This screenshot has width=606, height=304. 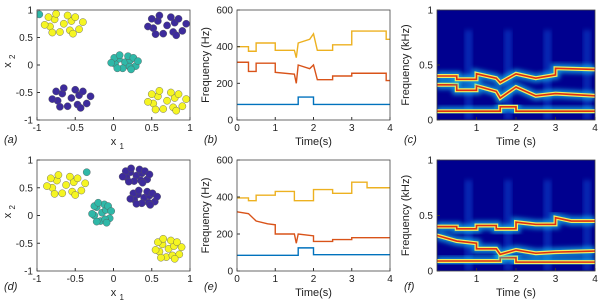 I want to click on x-tick-label: -1, so click(x=37, y=128).